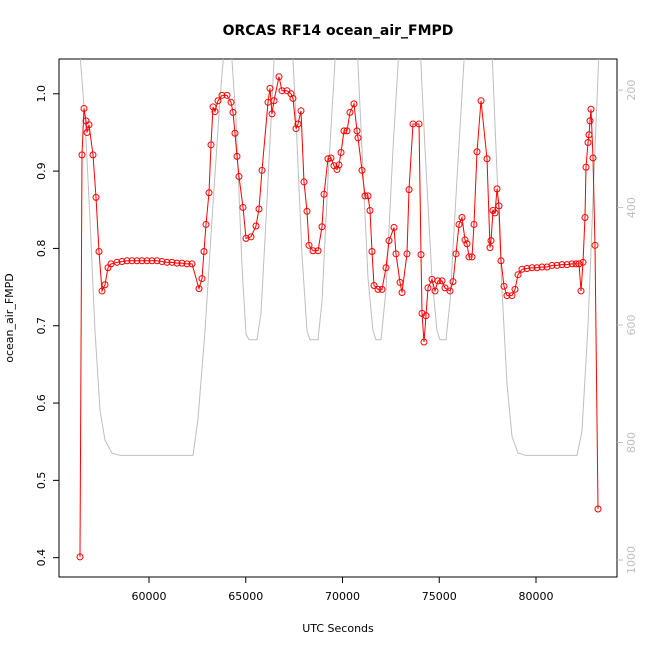  I want to click on y-tick-label: 0.7, so click(41, 326).